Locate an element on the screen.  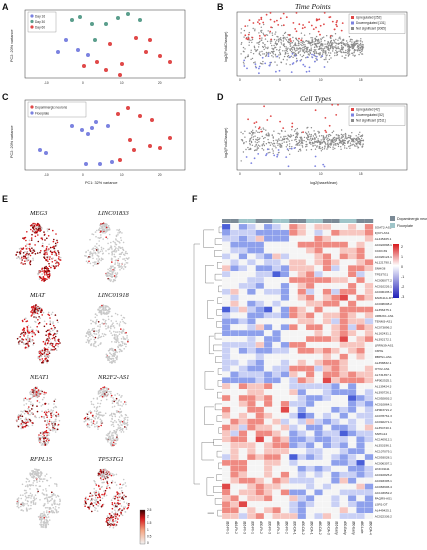
dendrogram-branch is located at coordinates (196, 364).